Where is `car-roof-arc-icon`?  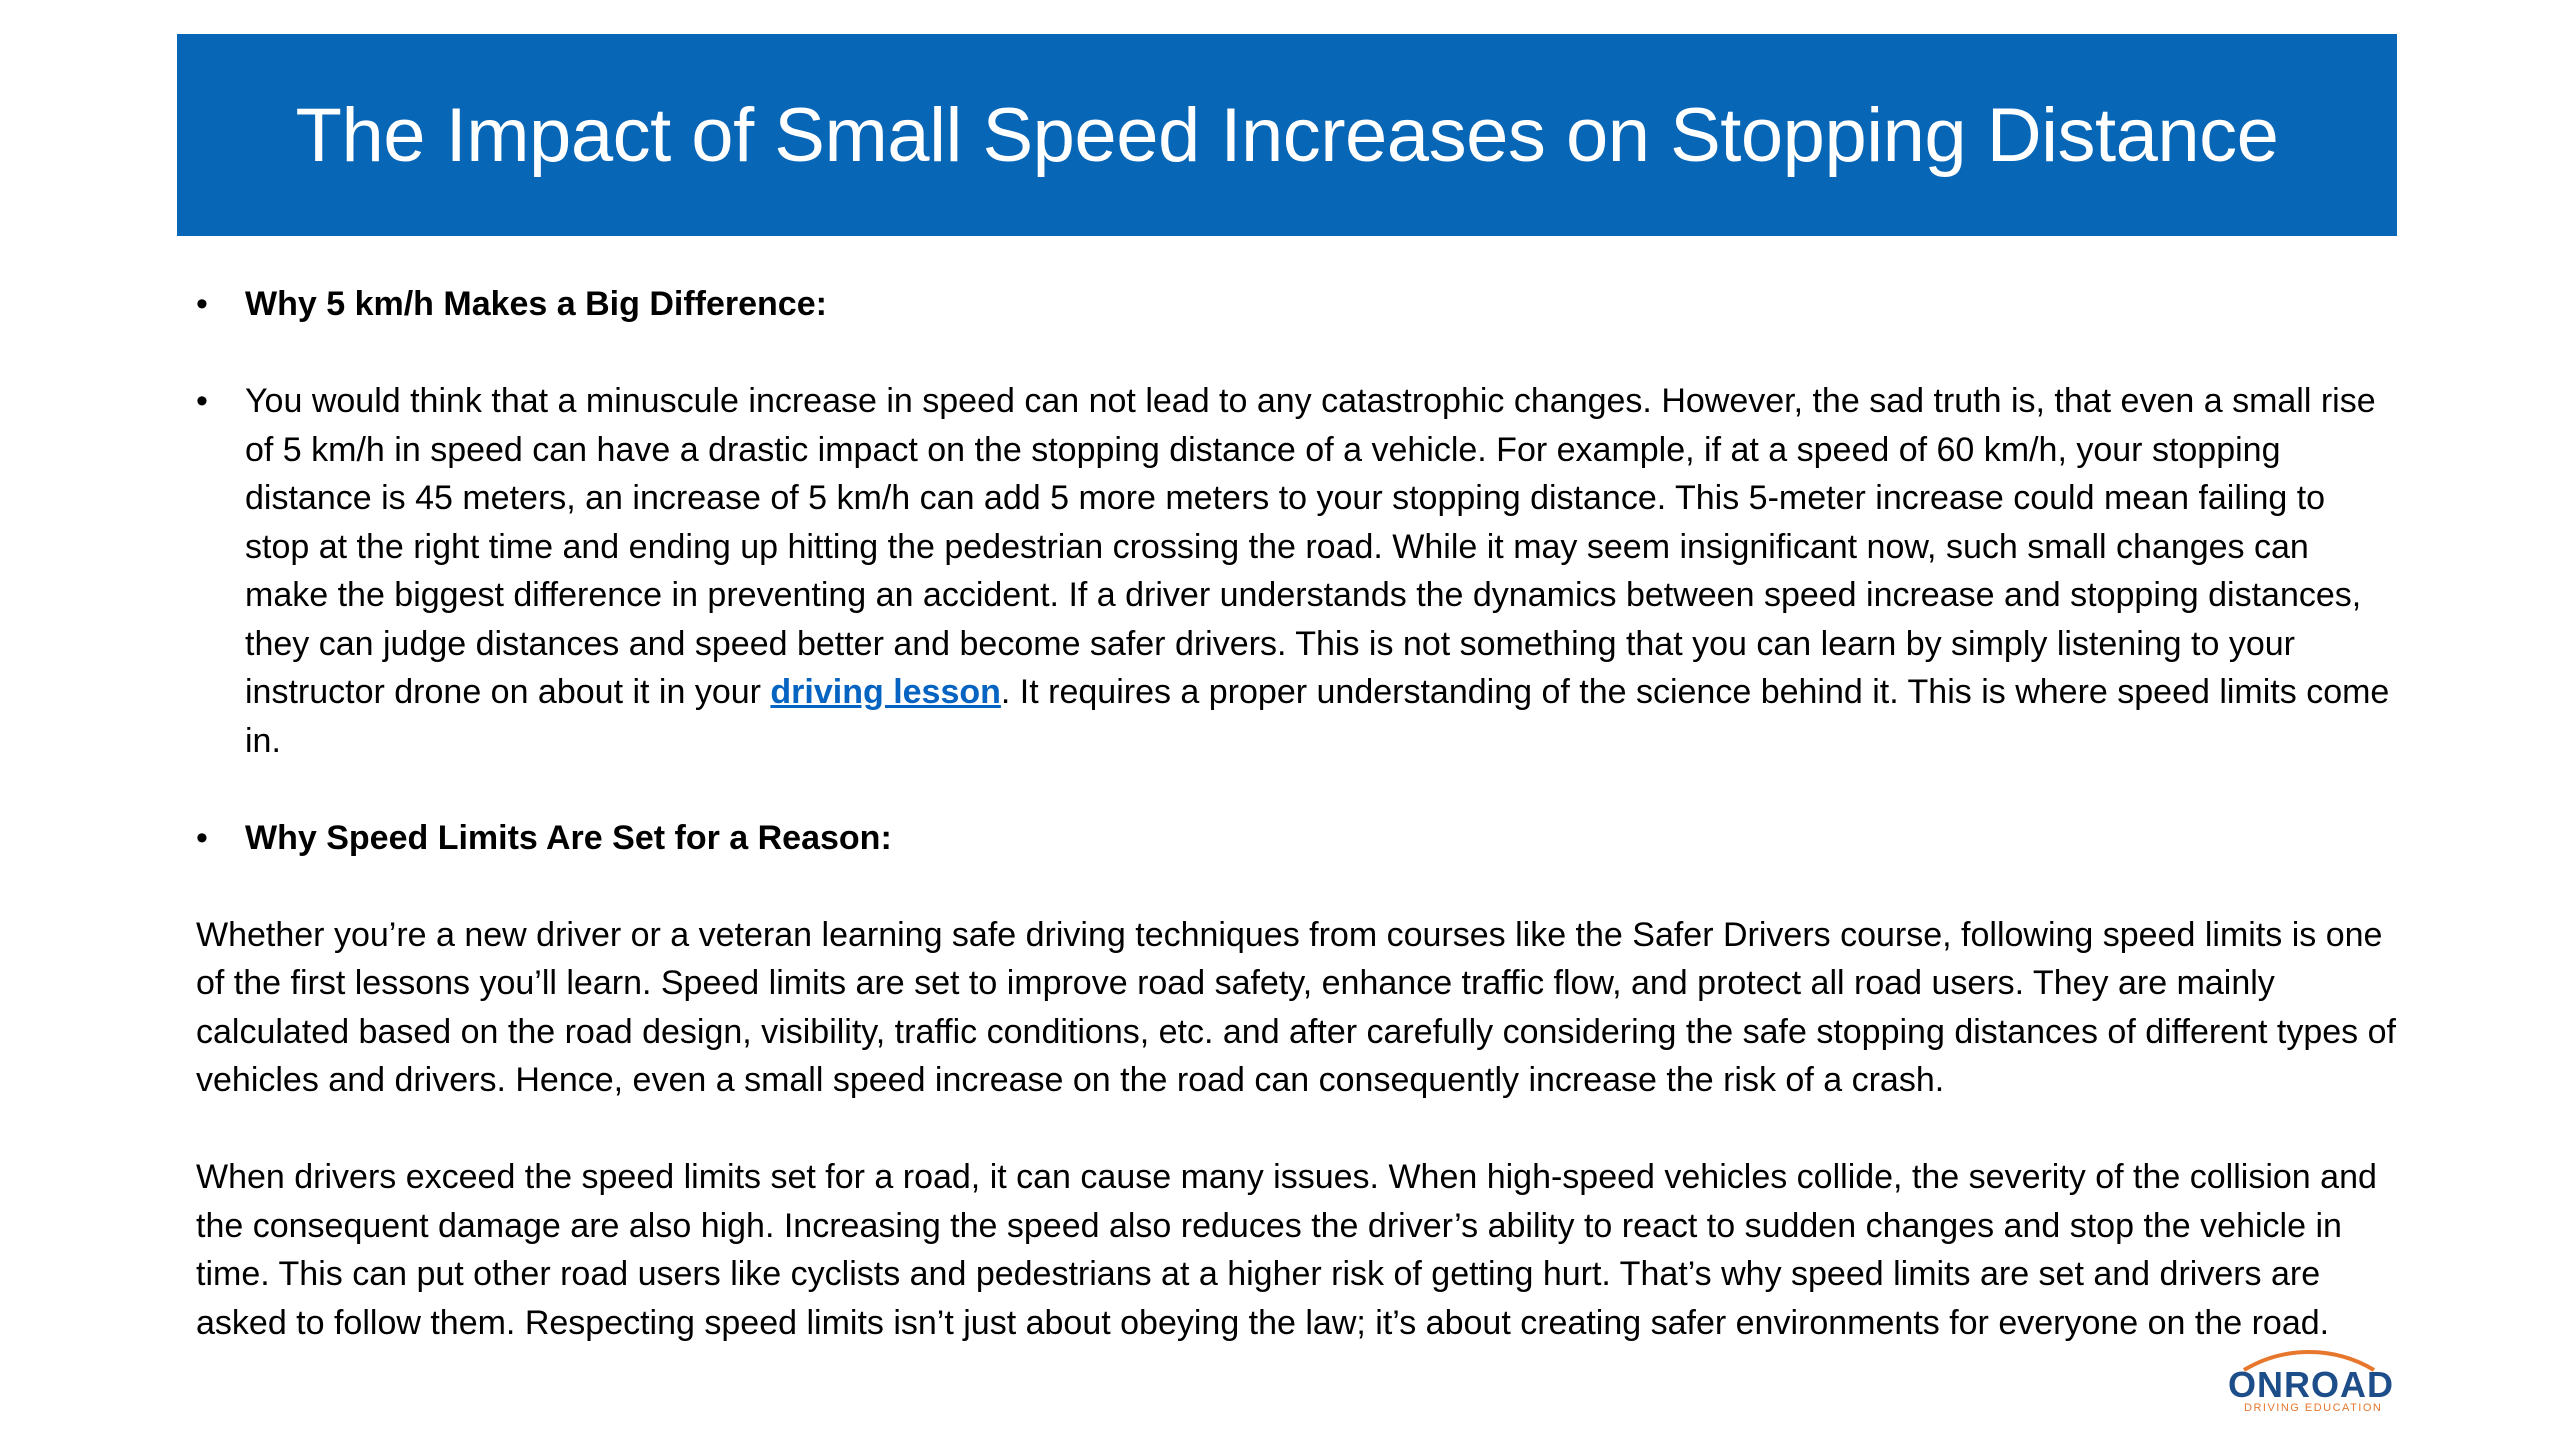 car-roof-arc-icon is located at coordinates (2309, 1361).